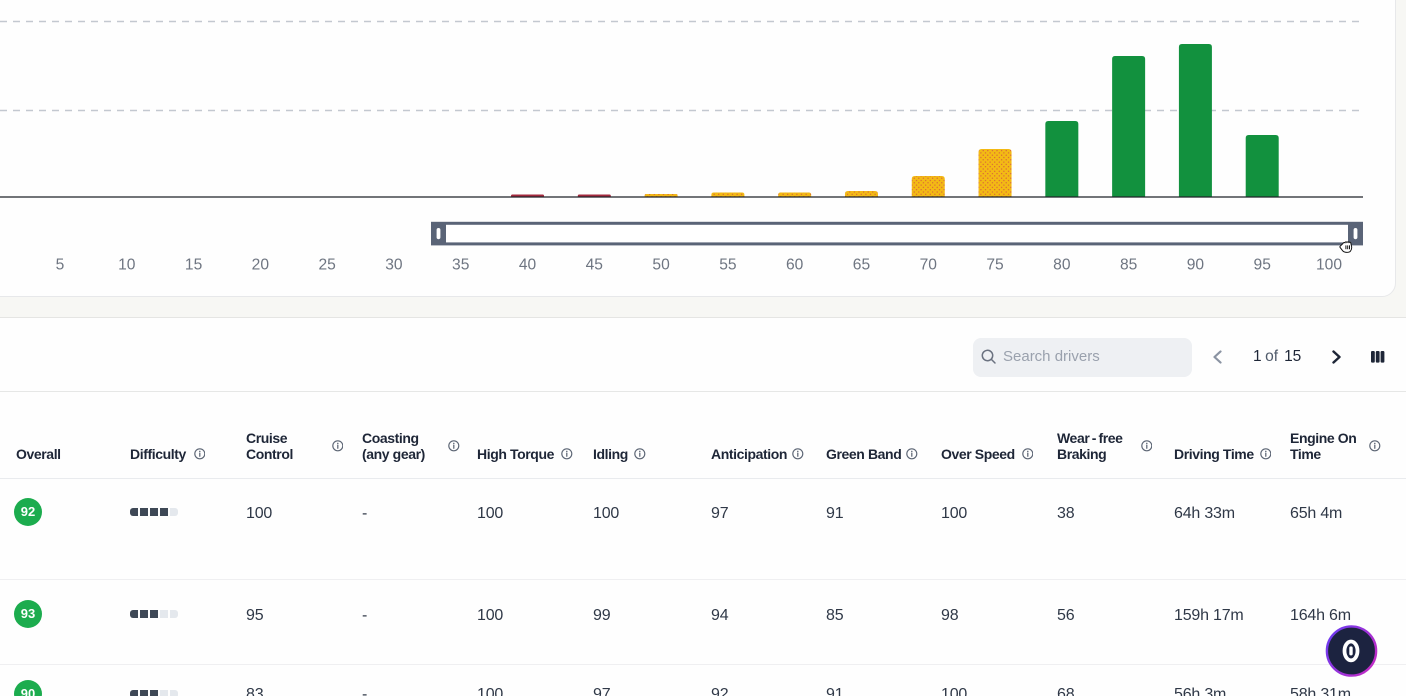 Image resolution: width=1406 pixels, height=696 pixels. Describe the element at coordinates (261, 265) in the screenshot. I see `svg-text: 20` at that location.